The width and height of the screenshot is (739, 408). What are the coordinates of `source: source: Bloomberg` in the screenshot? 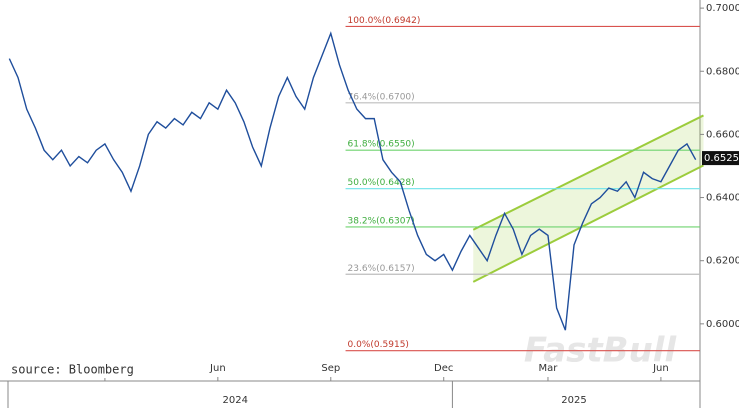 It's located at (72, 370).